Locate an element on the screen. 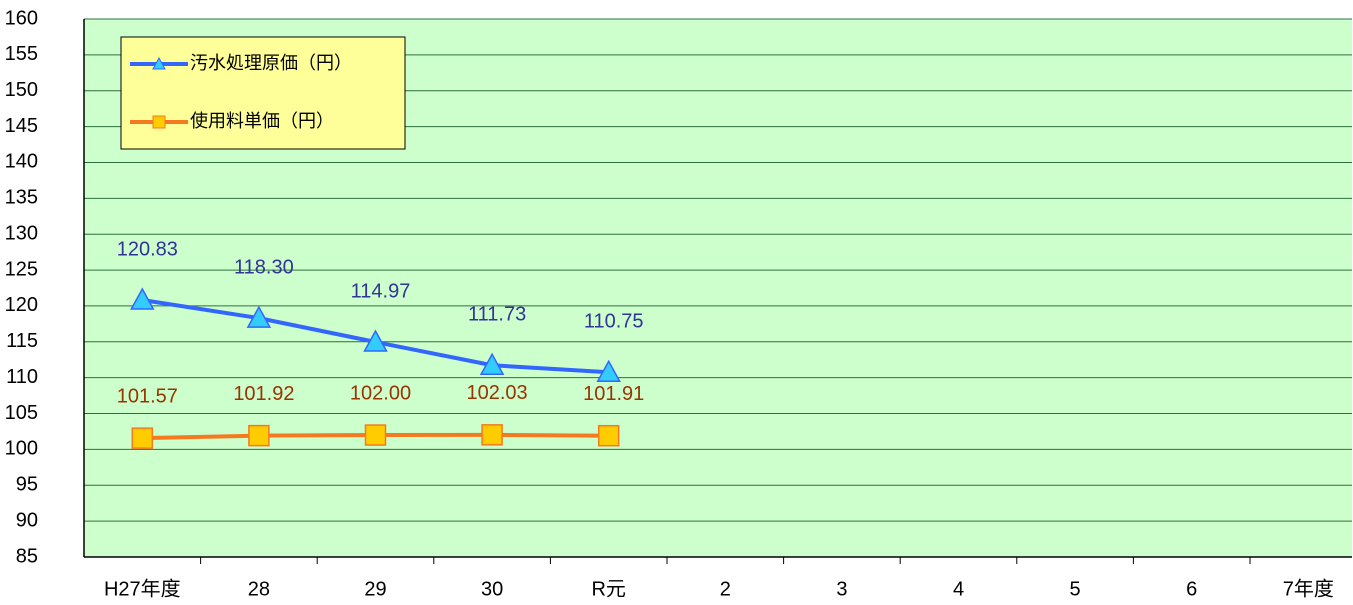  y-tick-label: 145 is located at coordinates (21, 126).